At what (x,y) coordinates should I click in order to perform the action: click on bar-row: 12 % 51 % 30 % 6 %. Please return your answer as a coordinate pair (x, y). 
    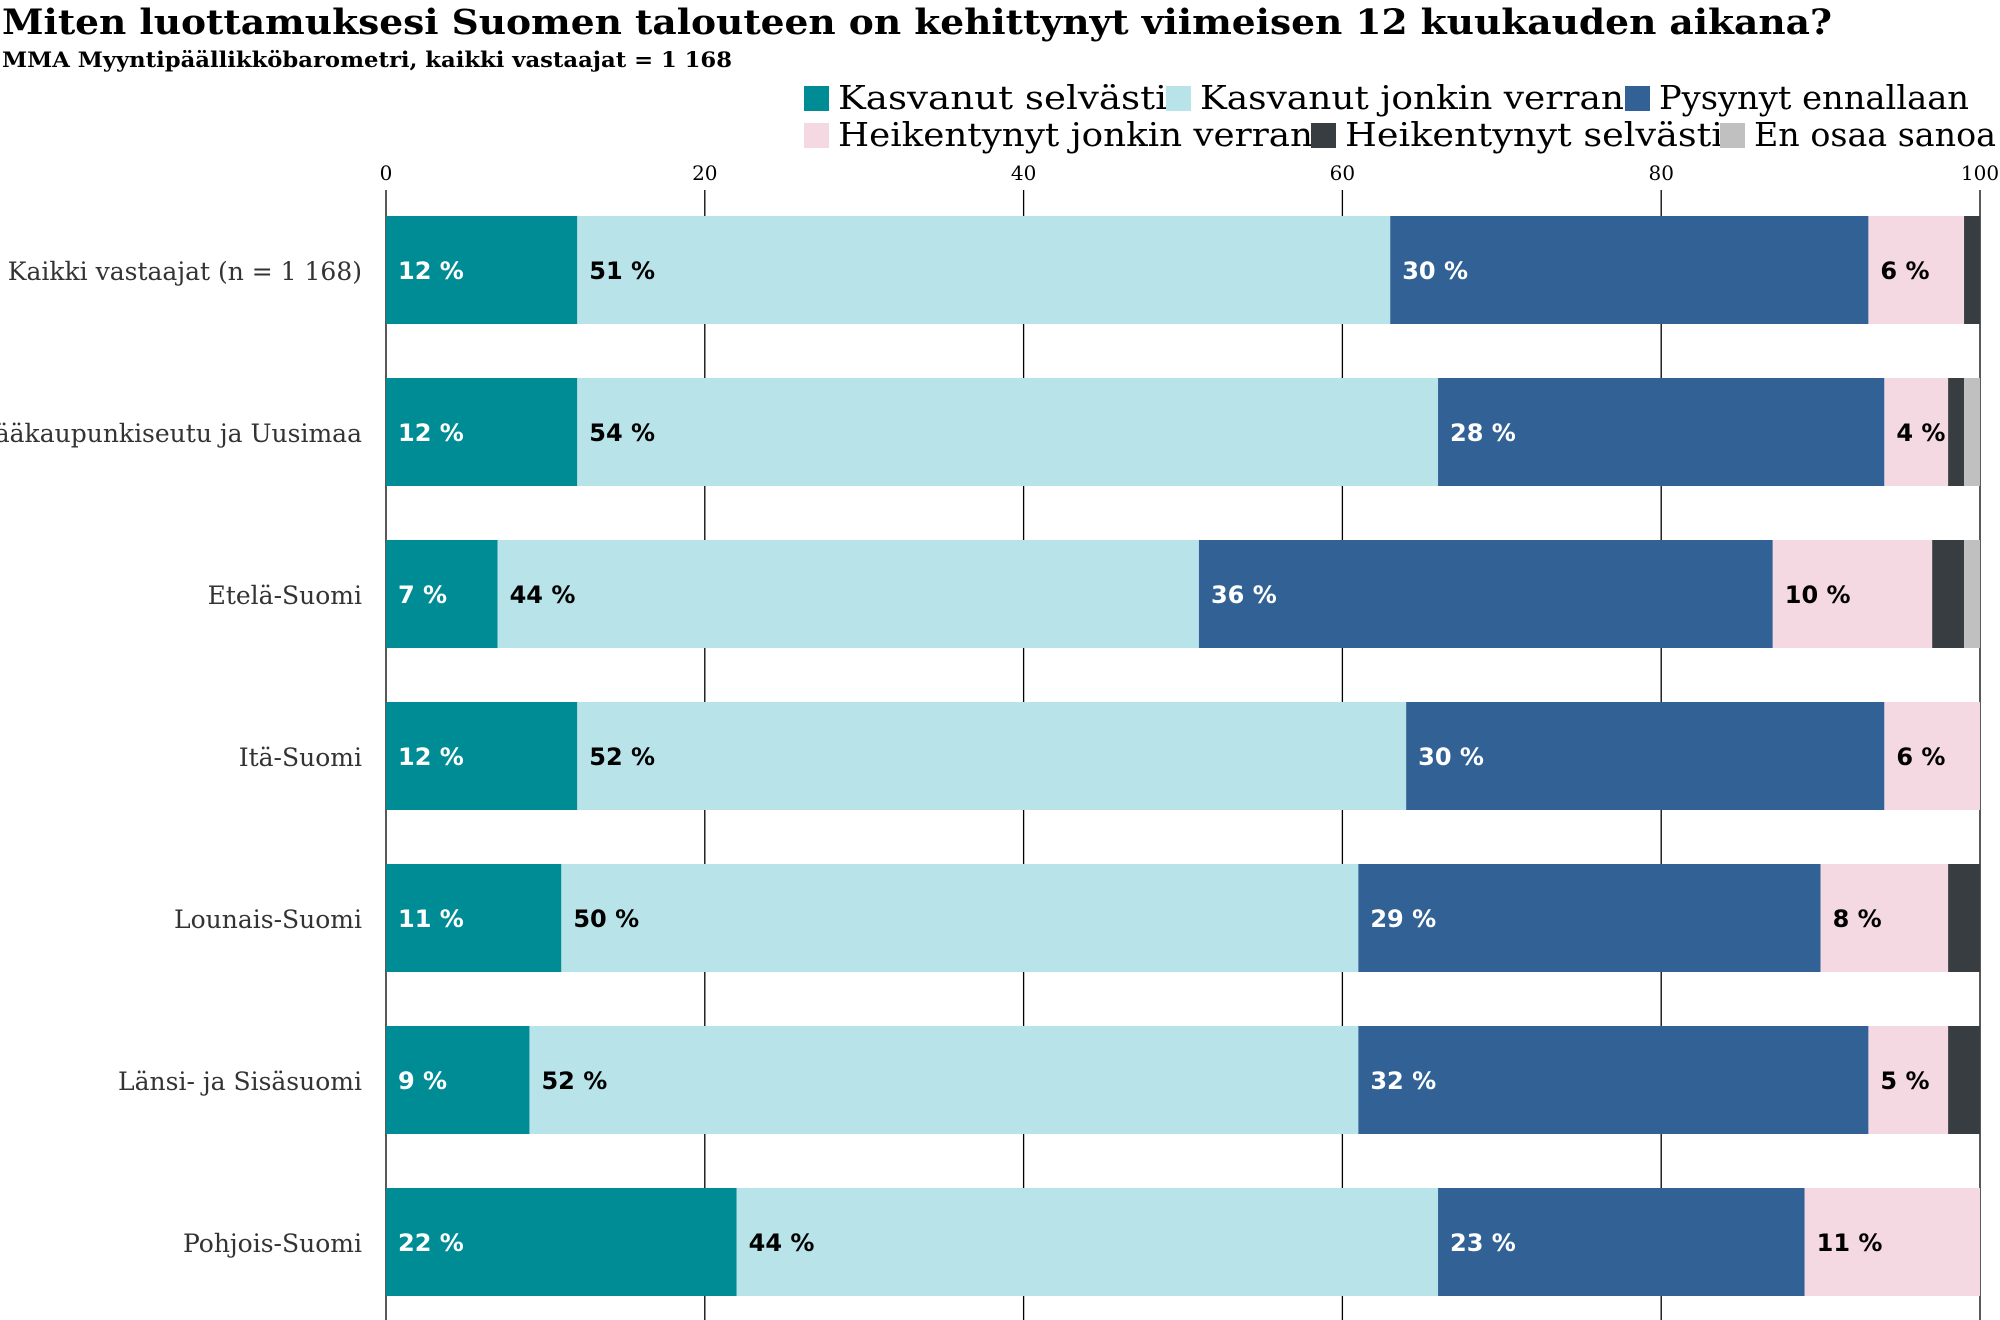
    Looking at the image, I should click on (1183, 270).